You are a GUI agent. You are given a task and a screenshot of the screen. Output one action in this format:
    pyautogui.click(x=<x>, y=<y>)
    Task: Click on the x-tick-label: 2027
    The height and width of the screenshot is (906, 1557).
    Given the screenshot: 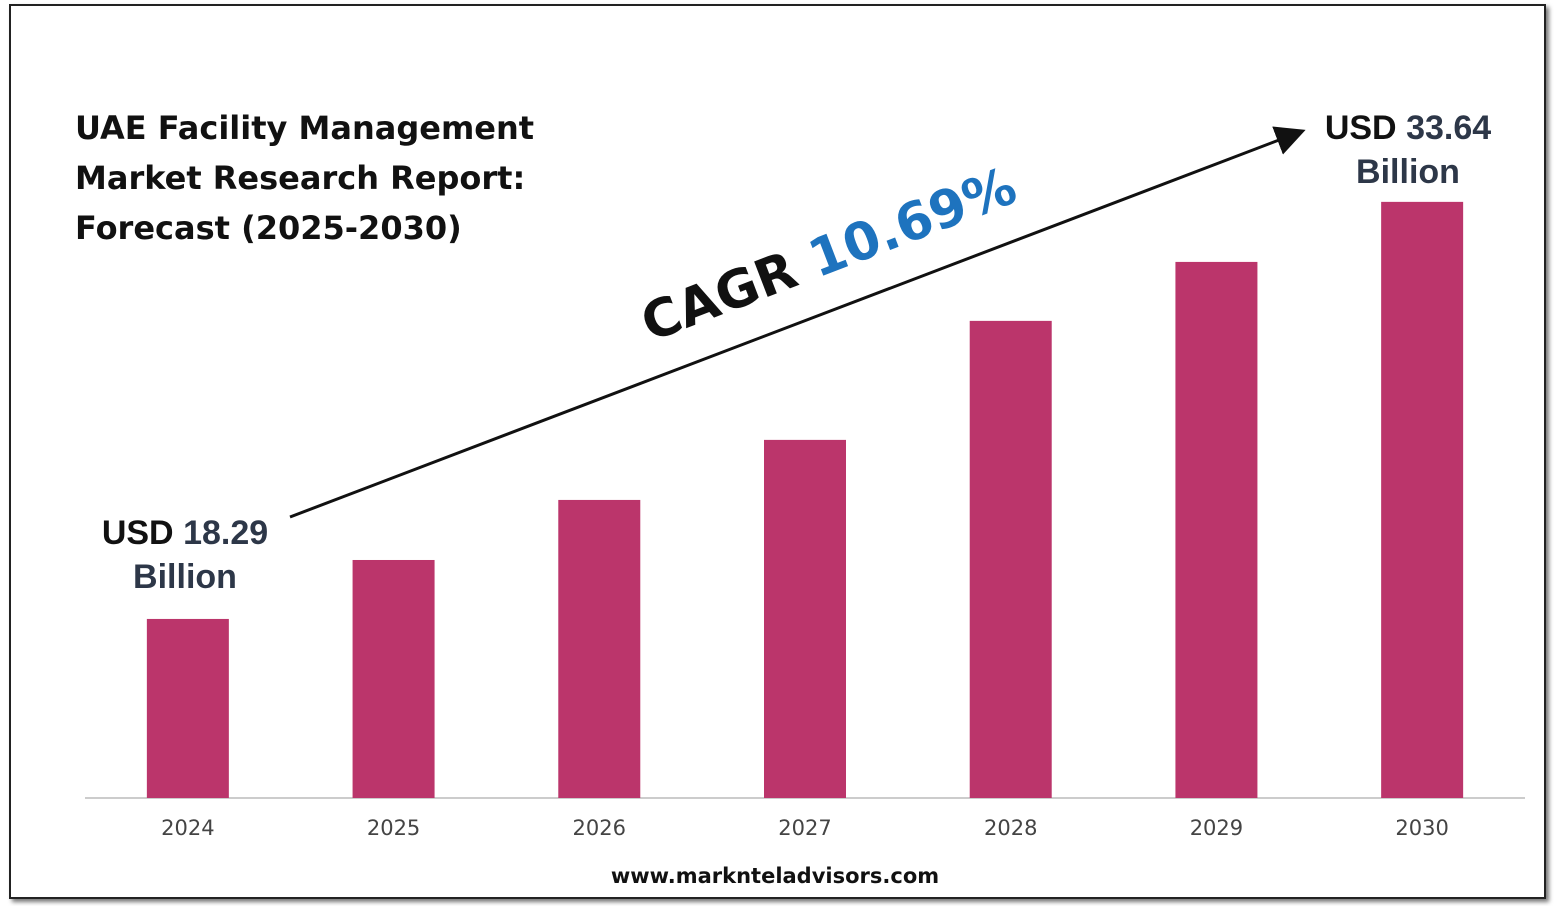 What is the action you would take?
    pyautogui.click(x=804, y=828)
    